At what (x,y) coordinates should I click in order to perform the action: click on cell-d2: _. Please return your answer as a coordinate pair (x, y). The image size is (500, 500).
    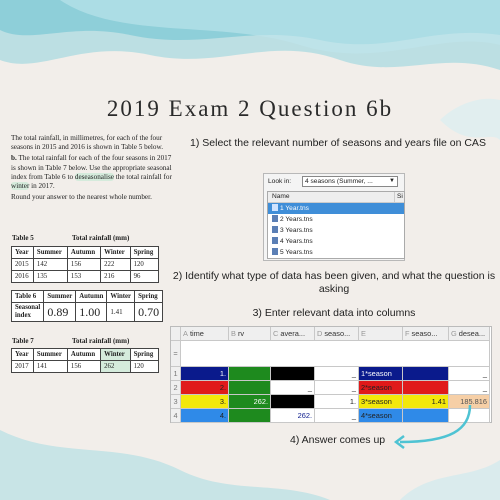
    Looking at the image, I should click on (337, 388).